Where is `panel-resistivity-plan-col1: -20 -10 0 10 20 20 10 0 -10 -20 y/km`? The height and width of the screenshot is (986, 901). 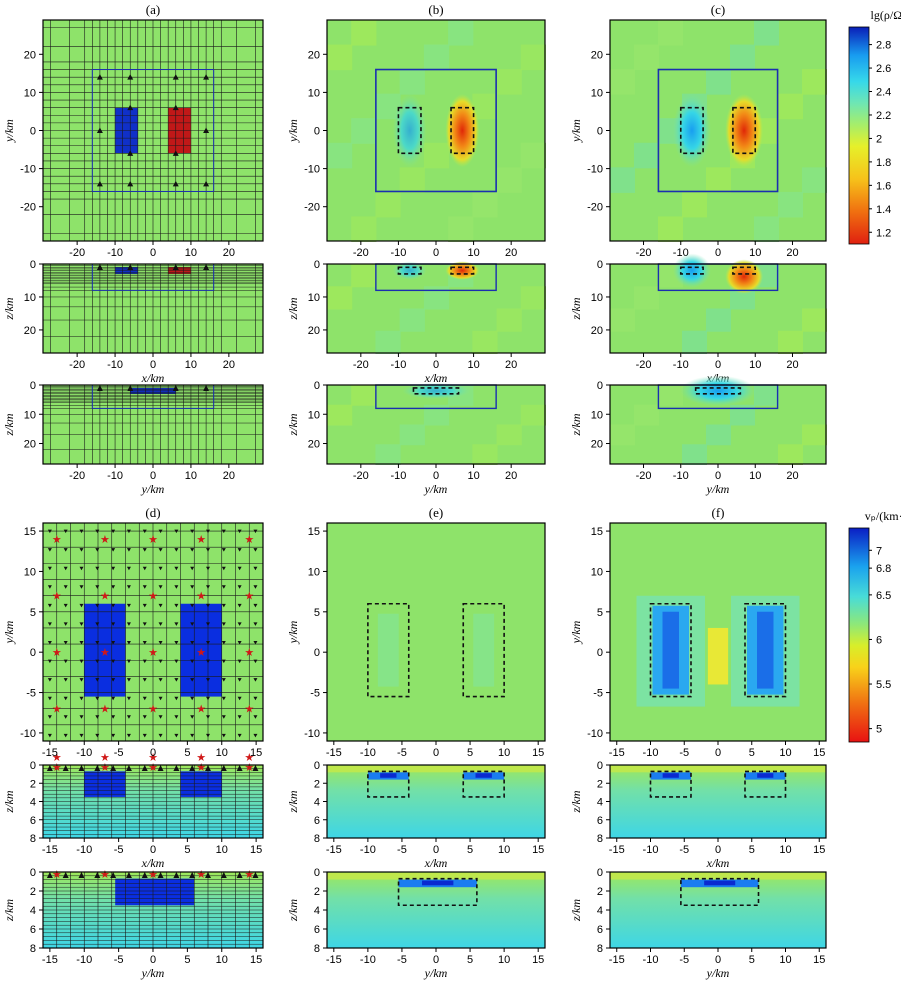
panel-resistivity-plan-col1: -20 -10 0 10 20 20 10 0 -10 -20 y/km is located at coordinates (133, 139).